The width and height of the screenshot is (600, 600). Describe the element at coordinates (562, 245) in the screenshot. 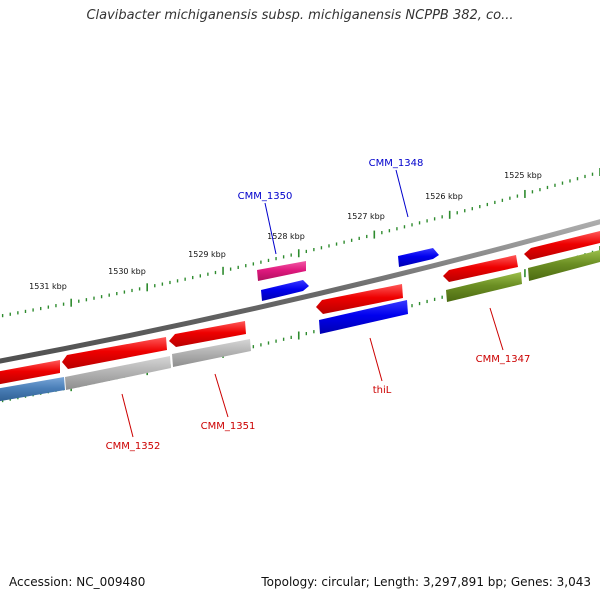

I see `gene-plus-right` at that location.